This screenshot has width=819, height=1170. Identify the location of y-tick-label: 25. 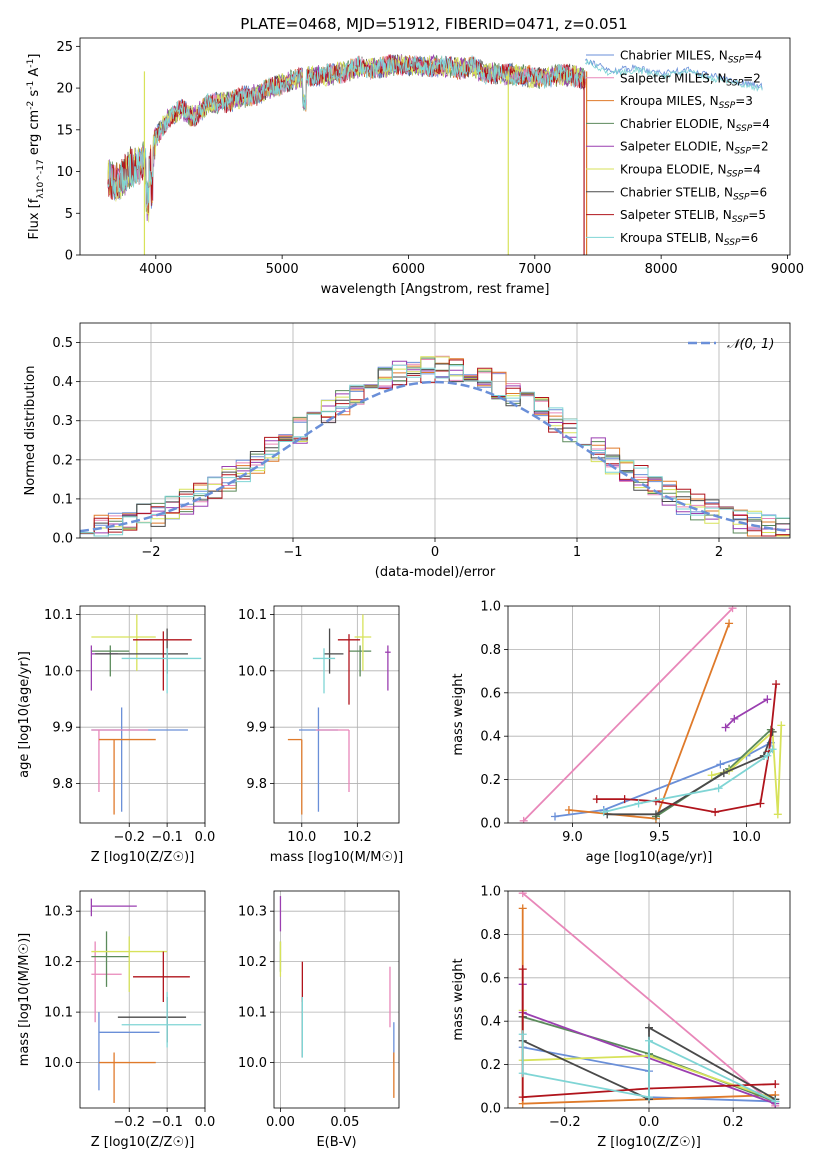
(64, 47).